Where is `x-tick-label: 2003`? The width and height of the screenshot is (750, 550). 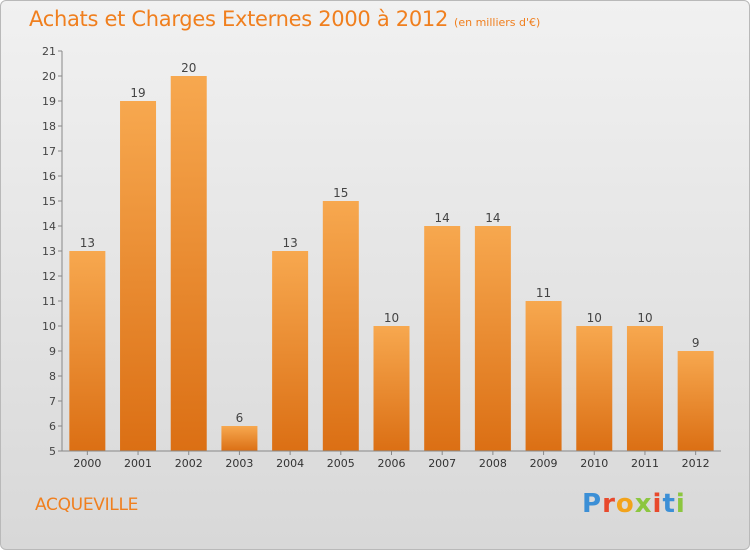 x-tick-label: 2003 is located at coordinates (239, 463).